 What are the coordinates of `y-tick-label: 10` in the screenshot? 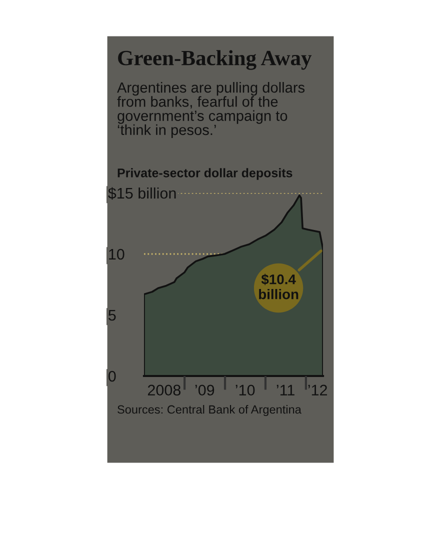 It's located at (116, 254).